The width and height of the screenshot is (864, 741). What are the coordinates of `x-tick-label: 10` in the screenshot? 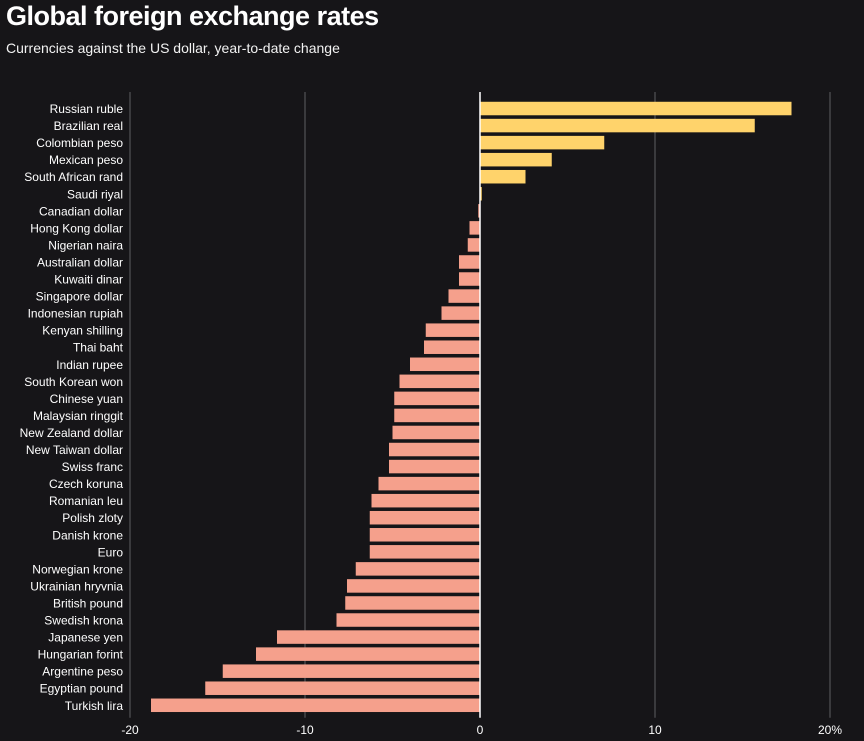 It's located at (655, 730).